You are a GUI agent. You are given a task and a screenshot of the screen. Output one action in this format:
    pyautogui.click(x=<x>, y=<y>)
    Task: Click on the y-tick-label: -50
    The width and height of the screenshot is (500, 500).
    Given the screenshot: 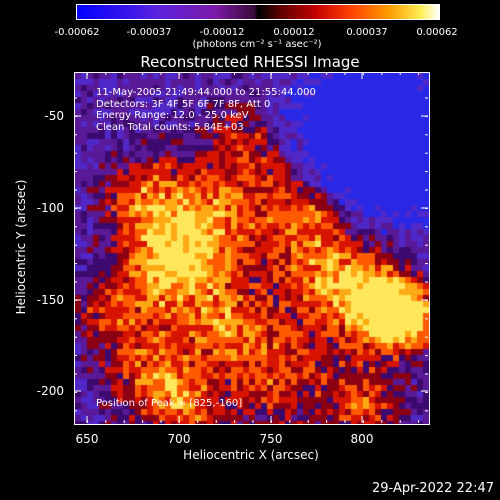 What is the action you would take?
    pyautogui.click(x=54, y=116)
    